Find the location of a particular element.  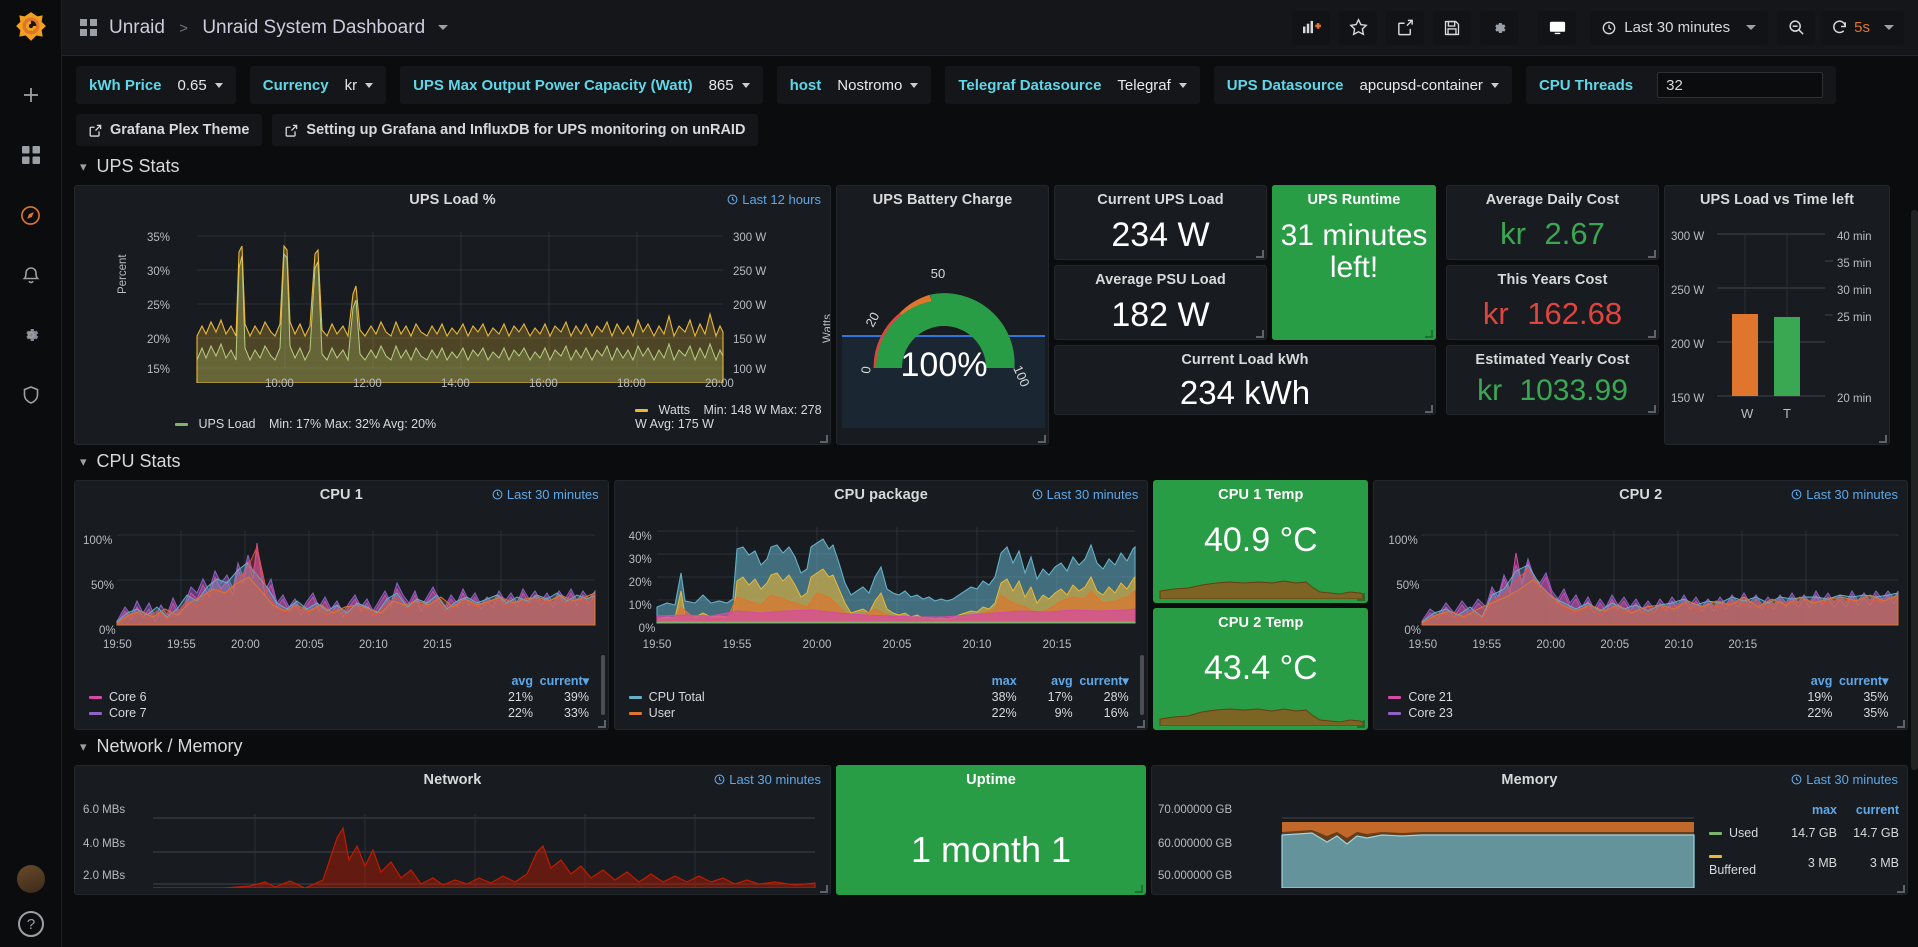

panel-current-ups-load: Current UPS Load 234 W is located at coordinates (1160, 222).